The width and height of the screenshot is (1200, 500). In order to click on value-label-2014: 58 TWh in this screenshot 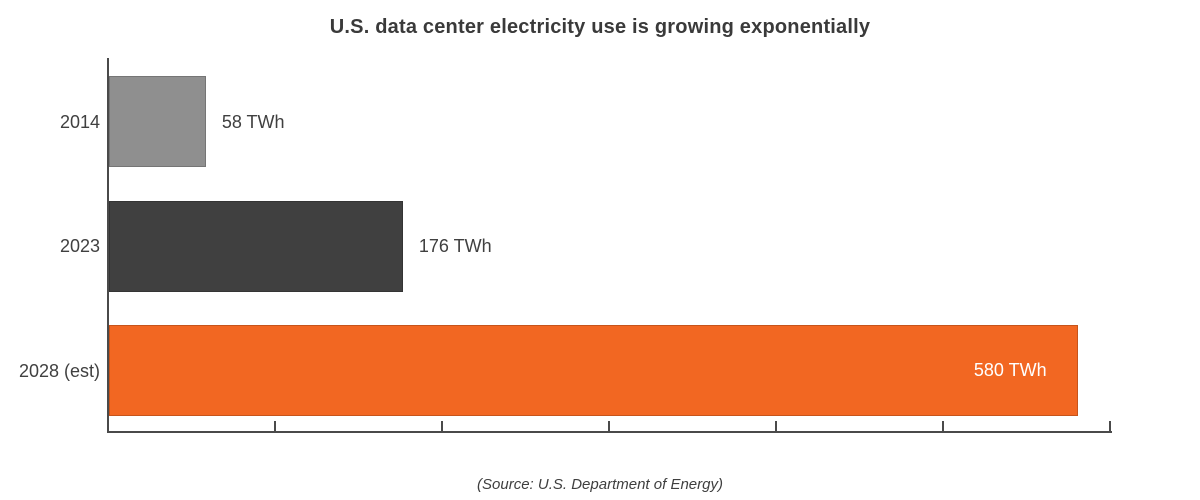, I will do `click(253, 121)`.